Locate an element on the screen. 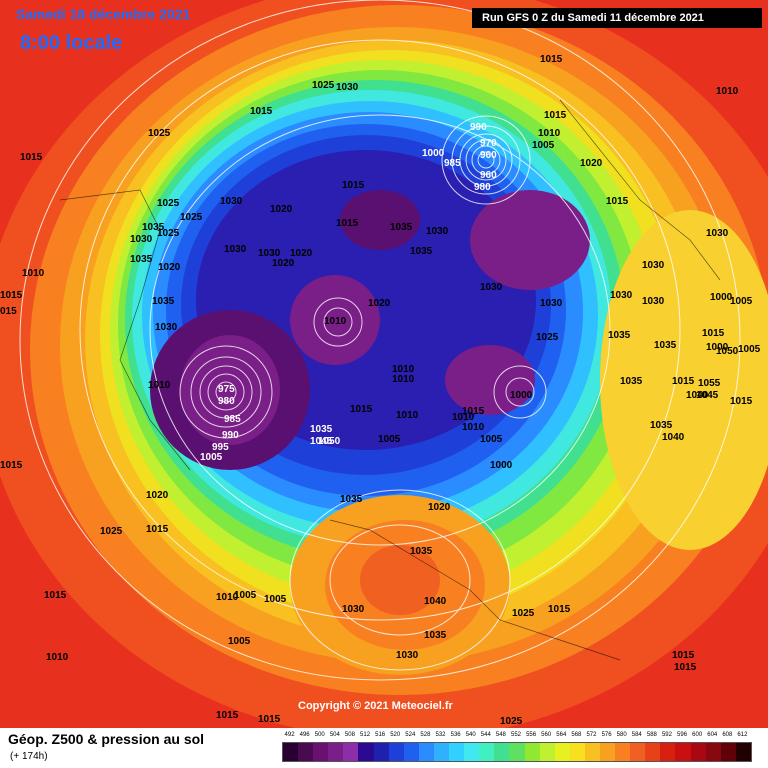 The image size is (768, 768). pressure-label: 980 is located at coordinates (226, 401).